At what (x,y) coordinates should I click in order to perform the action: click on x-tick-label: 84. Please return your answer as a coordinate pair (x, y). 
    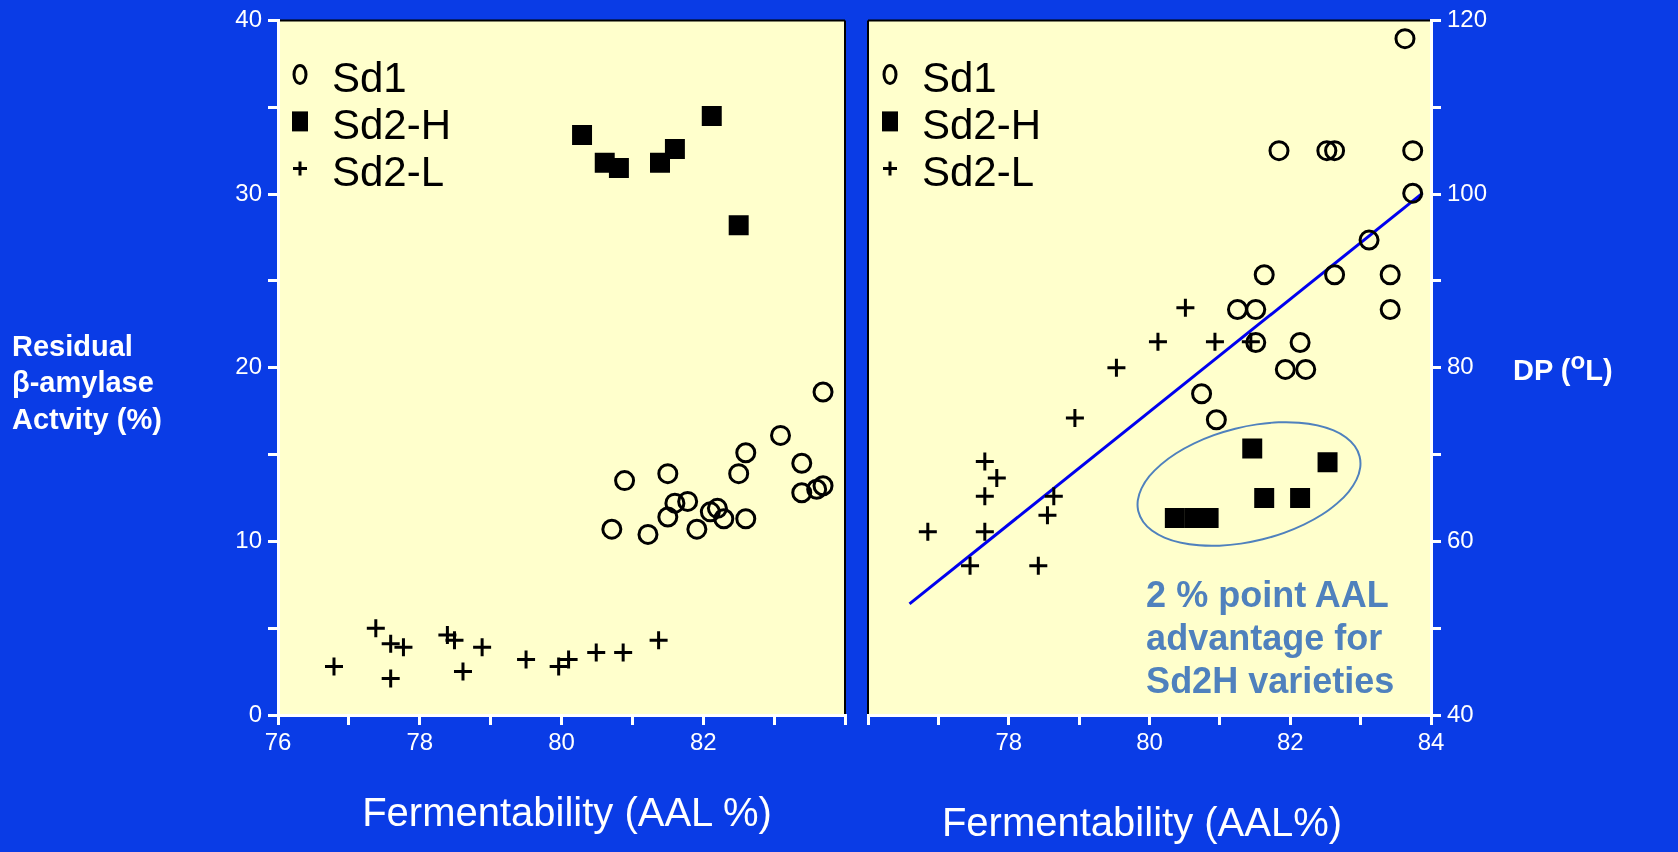
    Looking at the image, I should click on (1431, 742).